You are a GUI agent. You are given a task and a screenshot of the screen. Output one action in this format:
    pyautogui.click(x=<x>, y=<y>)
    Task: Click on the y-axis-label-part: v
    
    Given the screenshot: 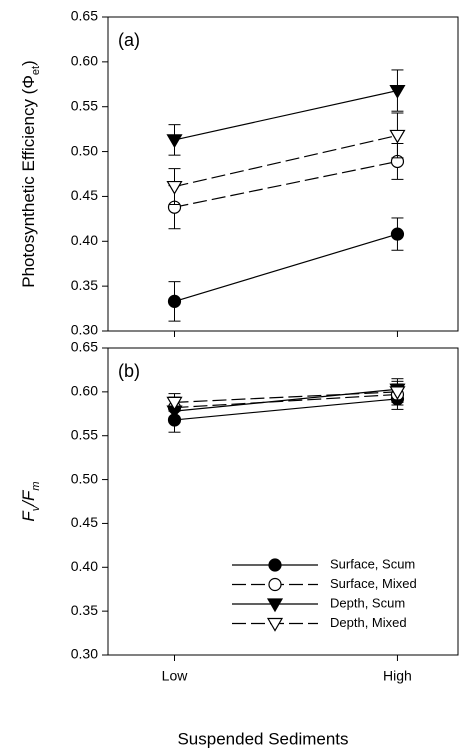 What is the action you would take?
    pyautogui.click(x=36, y=507)
    